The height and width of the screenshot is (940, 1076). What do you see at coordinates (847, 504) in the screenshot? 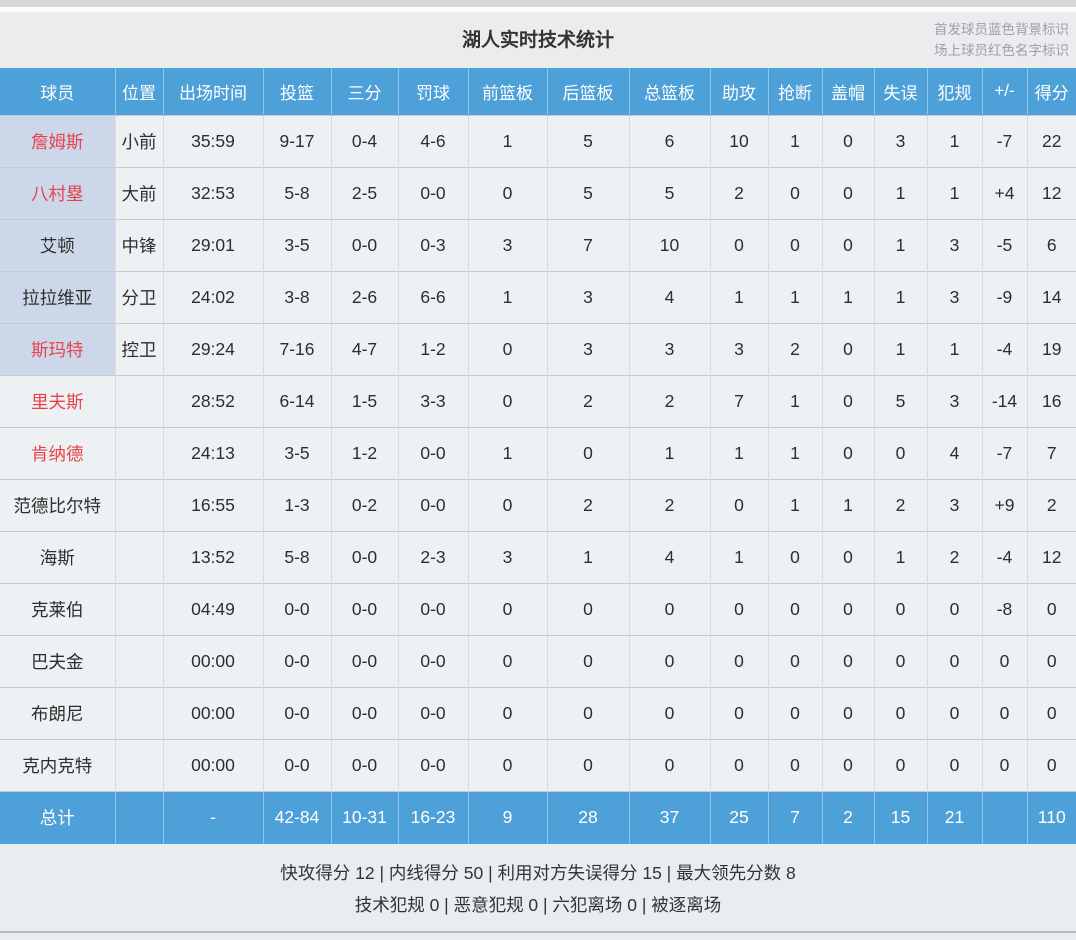
I see `stat-cell-9: 1` at bounding box center [847, 504].